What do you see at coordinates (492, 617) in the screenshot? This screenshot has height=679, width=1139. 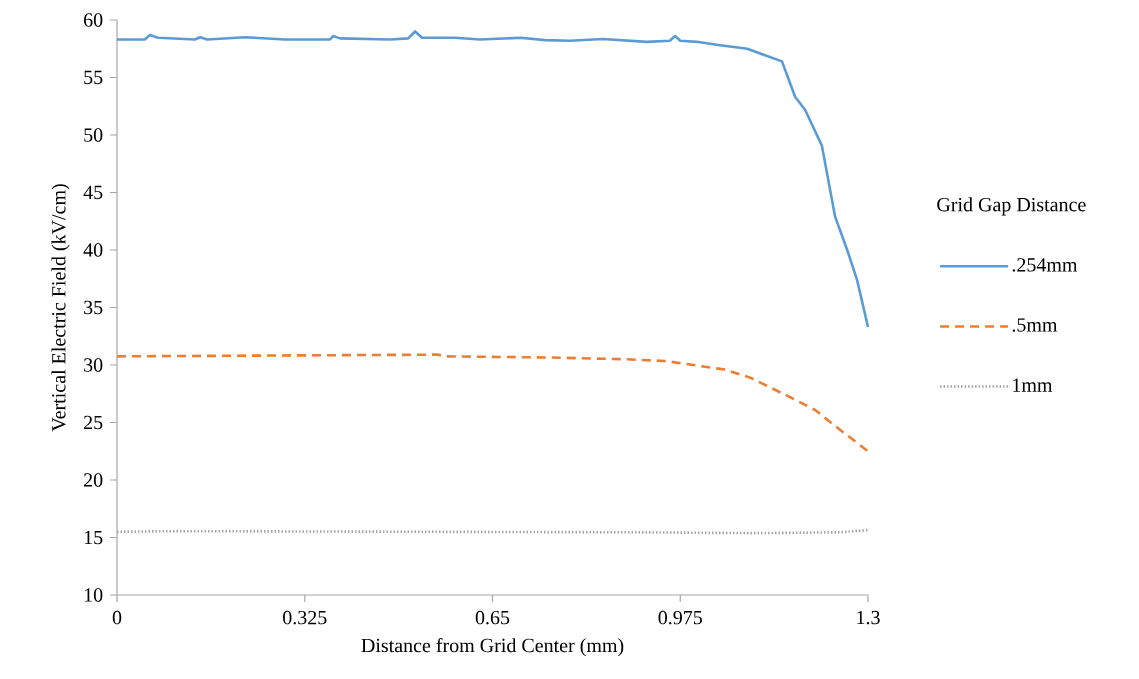 I see `x-tick-label: 0.65` at bounding box center [492, 617].